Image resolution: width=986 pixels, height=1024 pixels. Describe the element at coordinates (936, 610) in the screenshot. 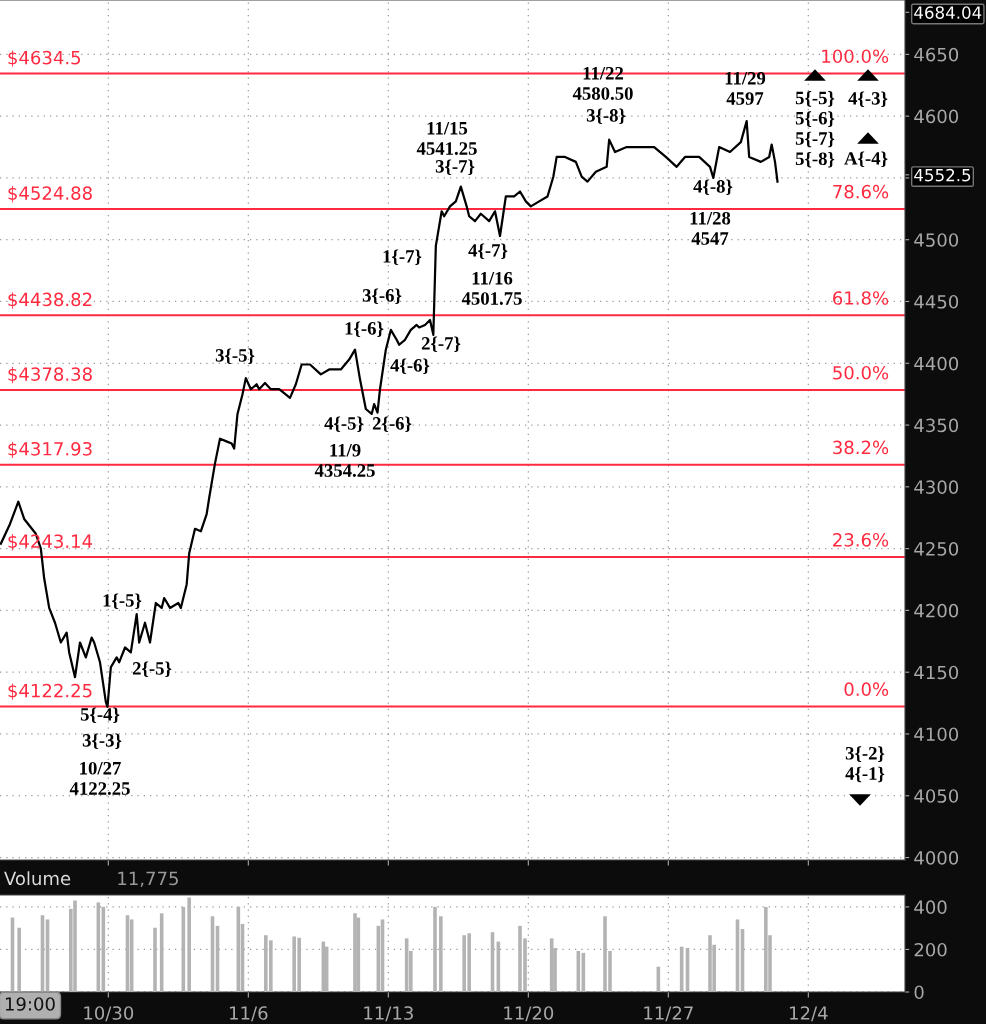

I see `y-tick-label: 4200` at that location.